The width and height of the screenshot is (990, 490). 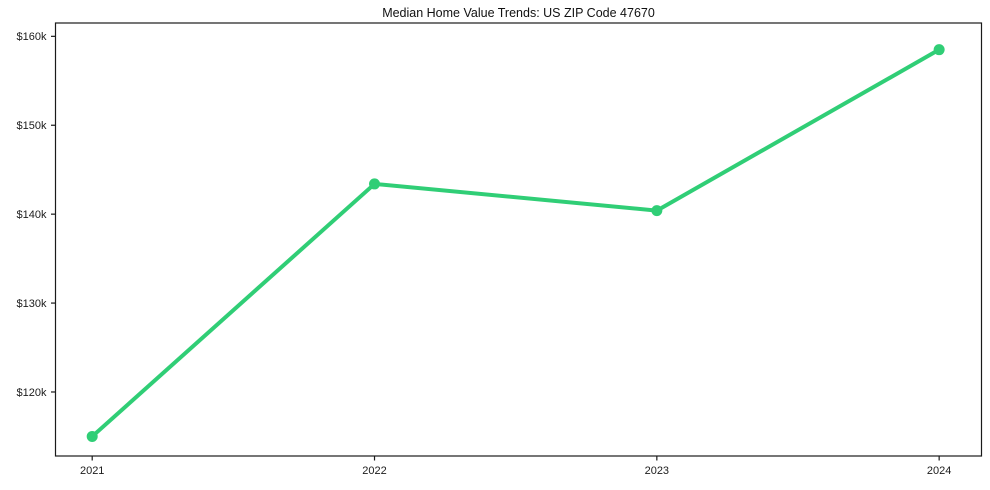 What do you see at coordinates (374, 471) in the screenshot?
I see `x-tick-label: 2022` at bounding box center [374, 471].